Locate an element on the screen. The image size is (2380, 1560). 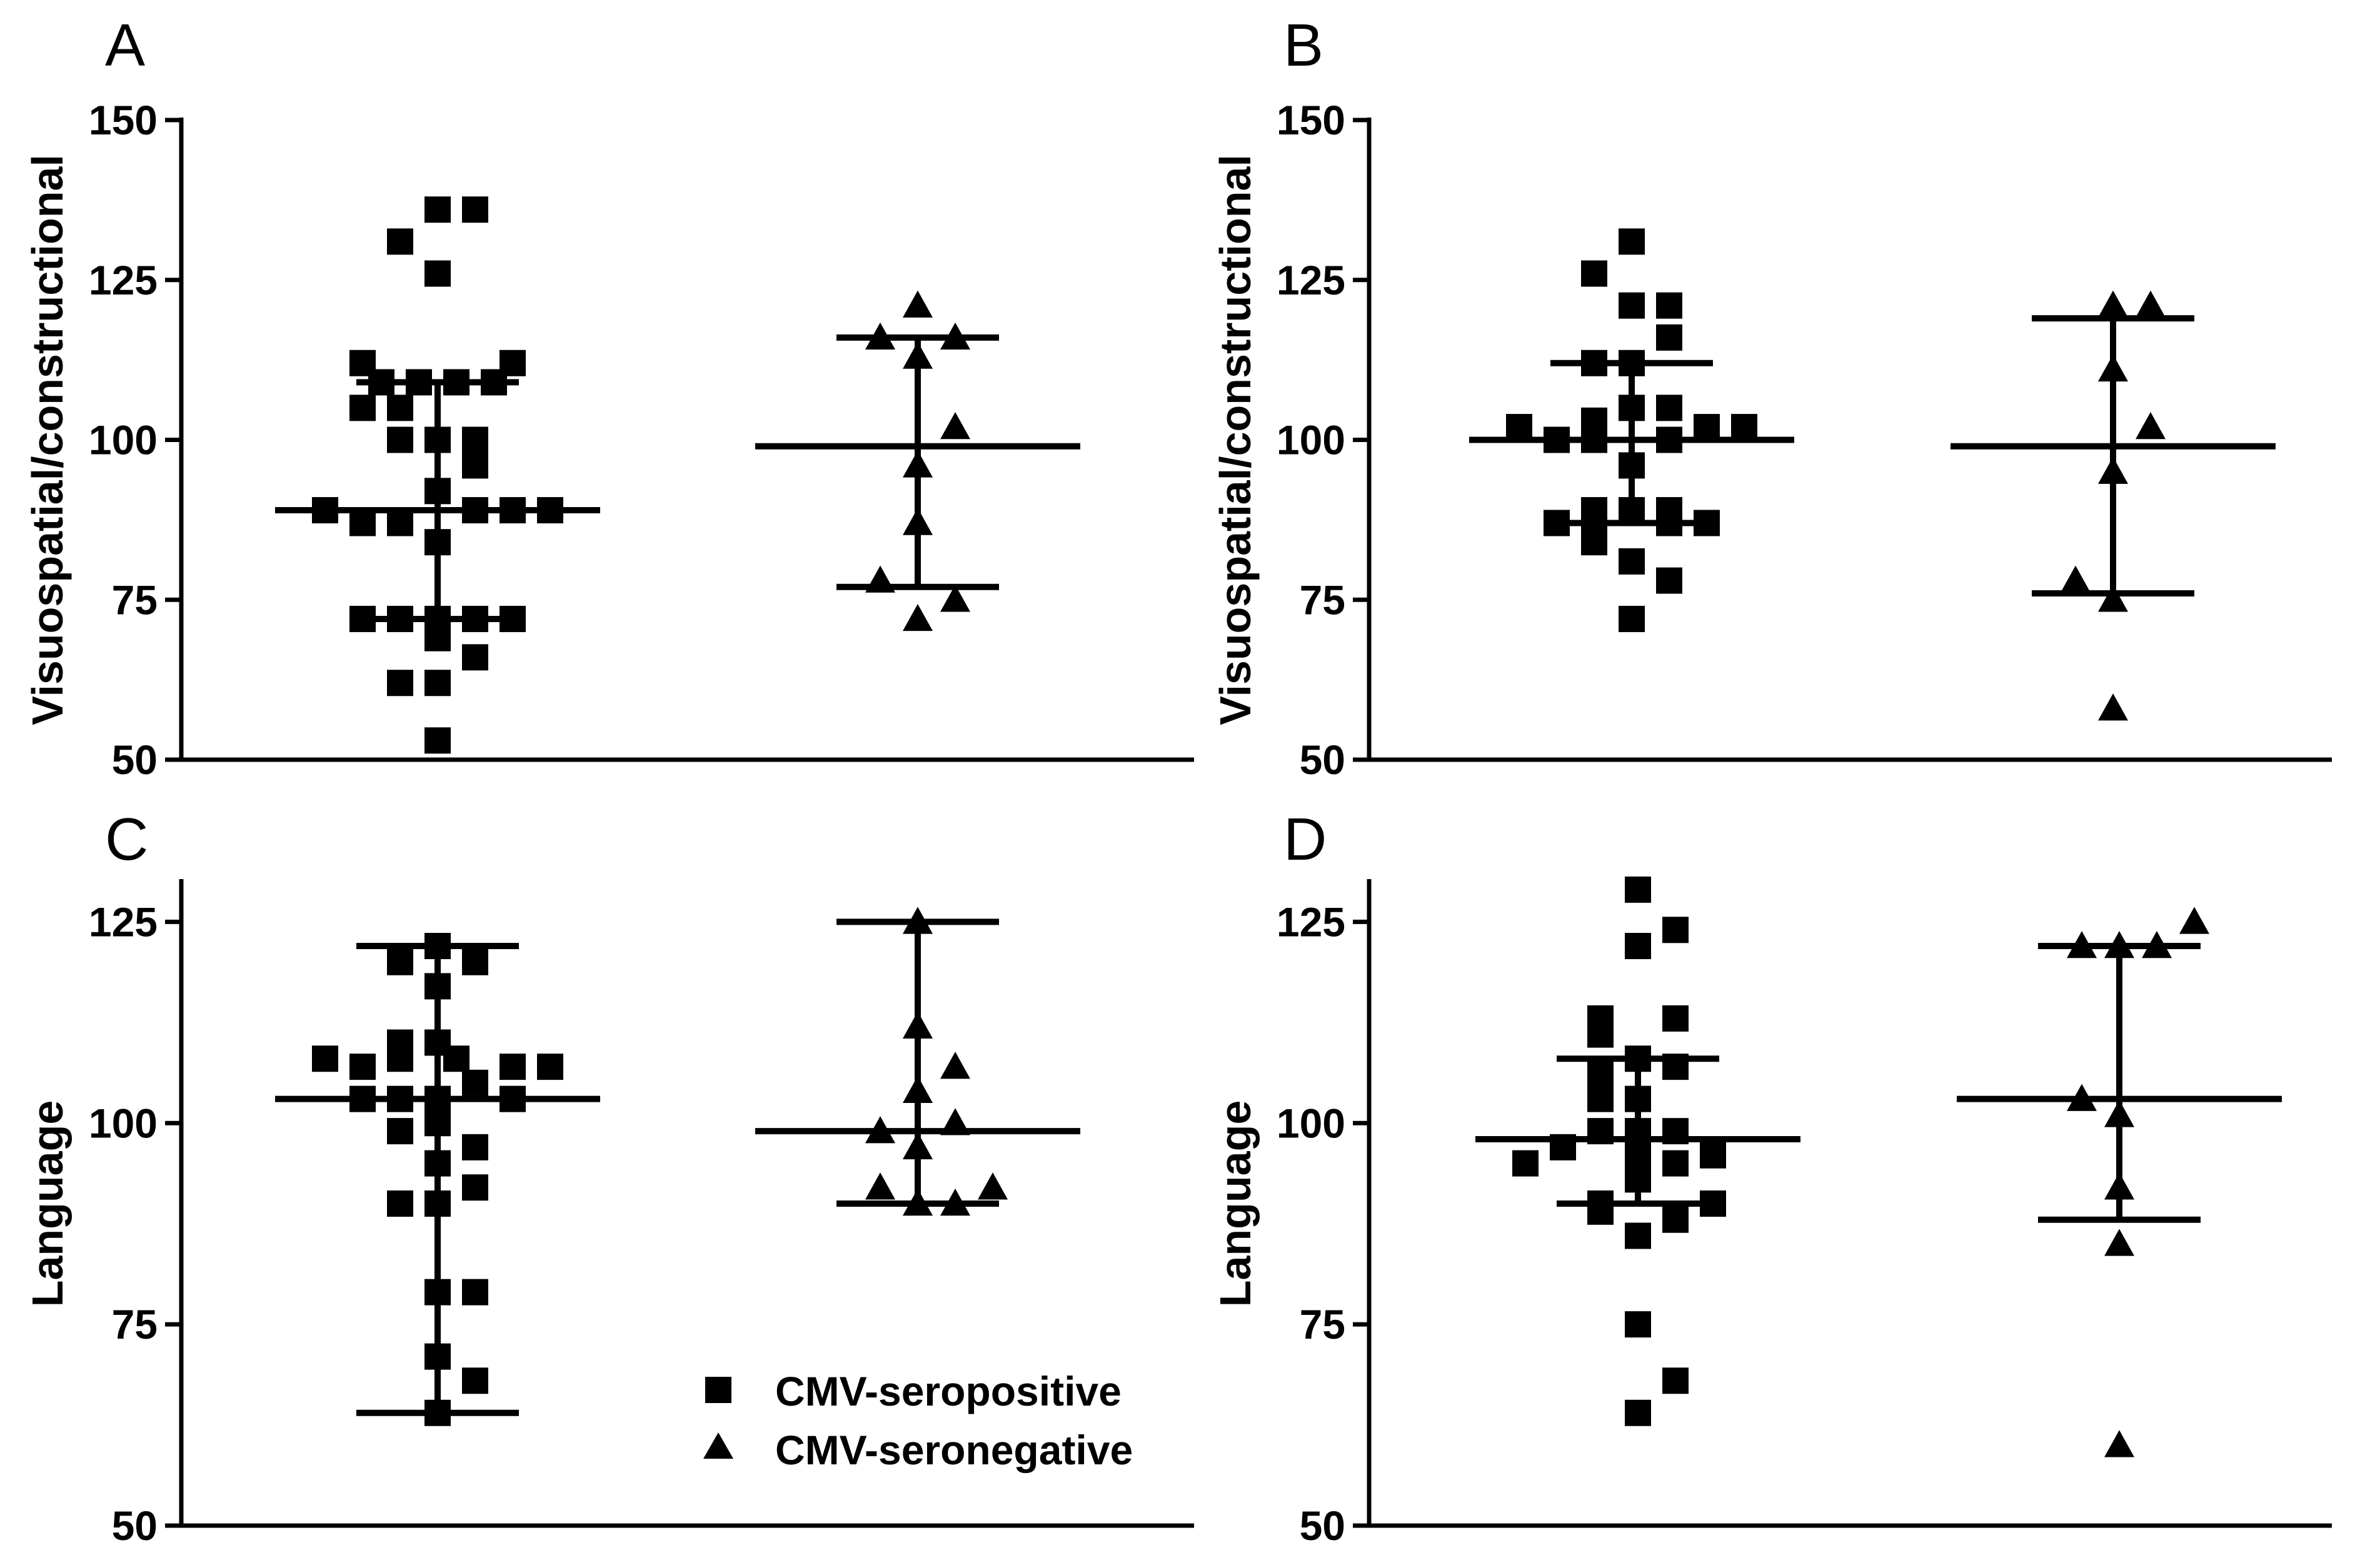
panel-letter: B is located at coordinates (1303, 45).